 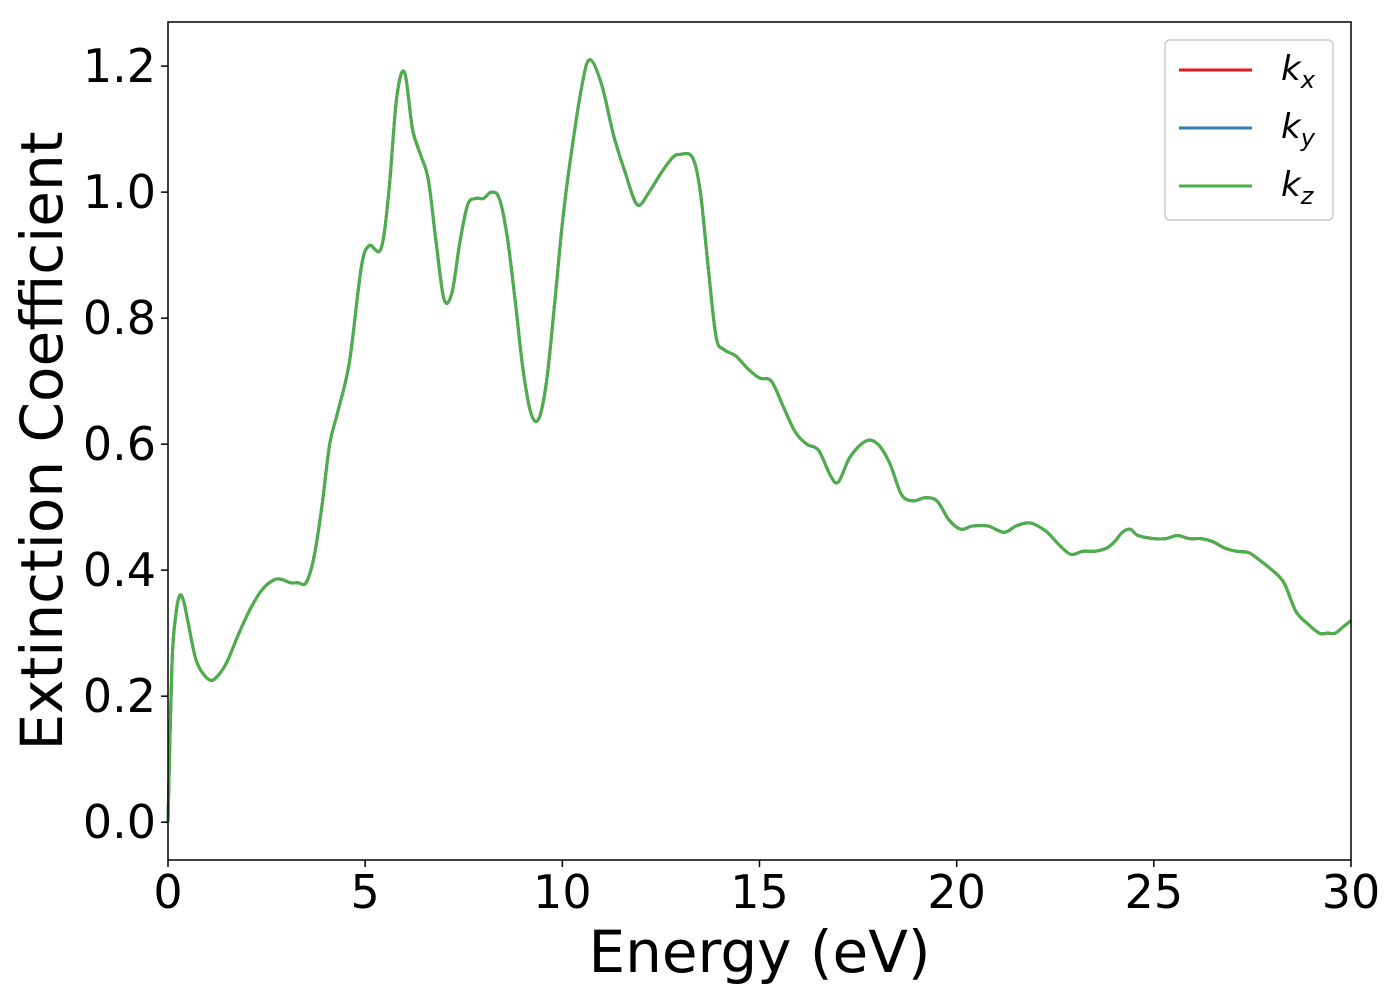 What do you see at coordinates (1249, 130) in the screenshot?
I see `legend-box` at bounding box center [1249, 130].